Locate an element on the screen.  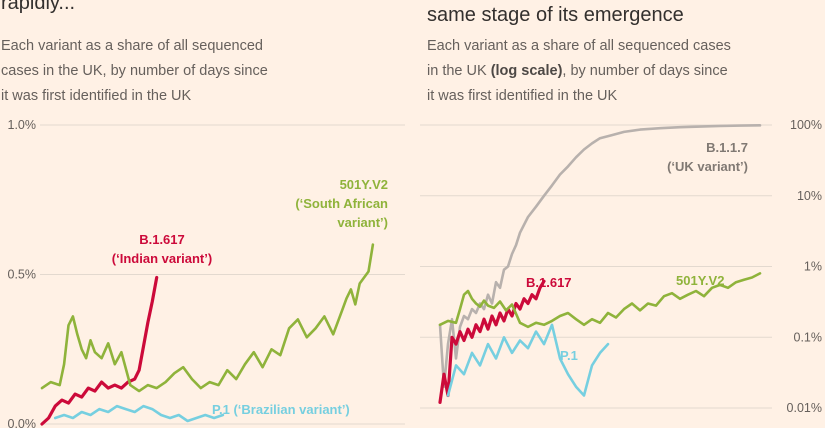
right-subtitle-text: , by number of days since is located at coordinates (645, 71).